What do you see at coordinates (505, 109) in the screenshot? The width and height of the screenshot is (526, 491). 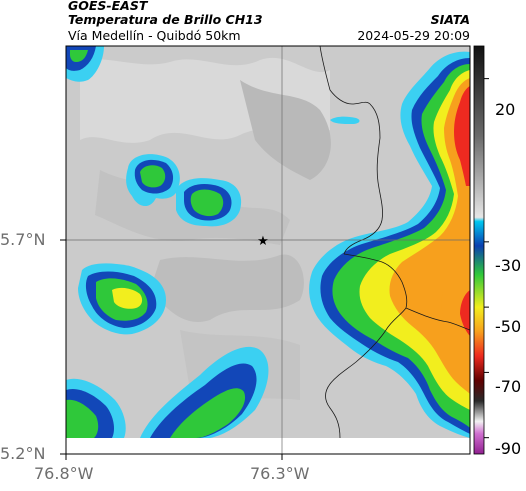 I see `colorbar-label: 20` at bounding box center [505, 109].